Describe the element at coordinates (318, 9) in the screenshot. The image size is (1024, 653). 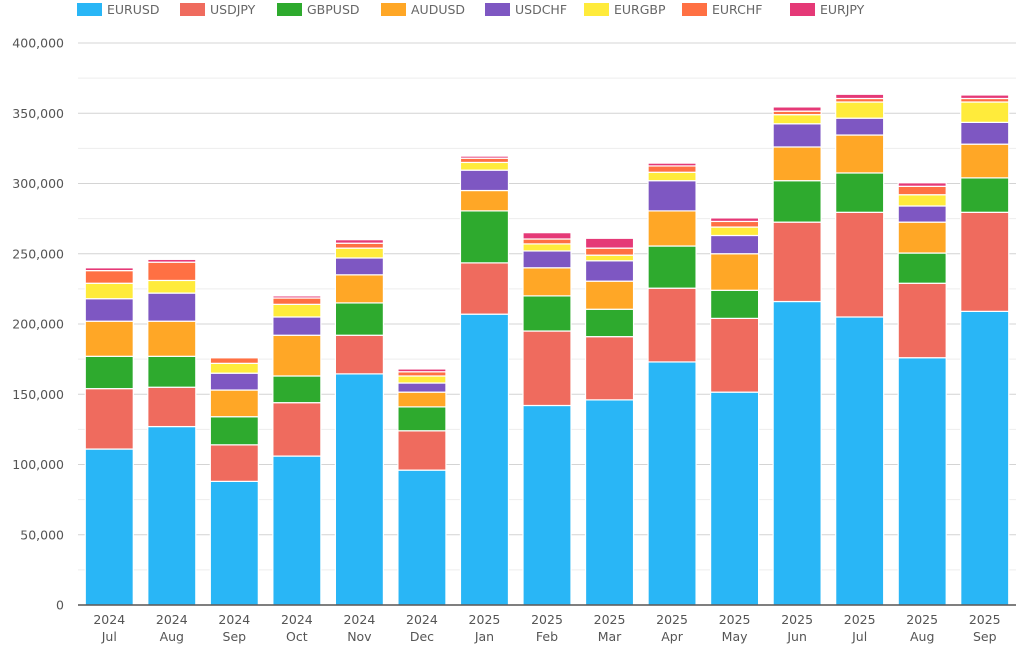
I see `legend-item-gbpusd: GBPUSD` at that location.